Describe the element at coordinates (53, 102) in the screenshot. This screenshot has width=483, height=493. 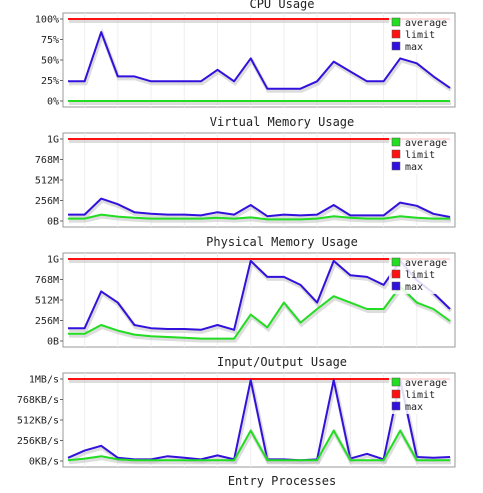
I see `y-tick-label: 0%` at that location.